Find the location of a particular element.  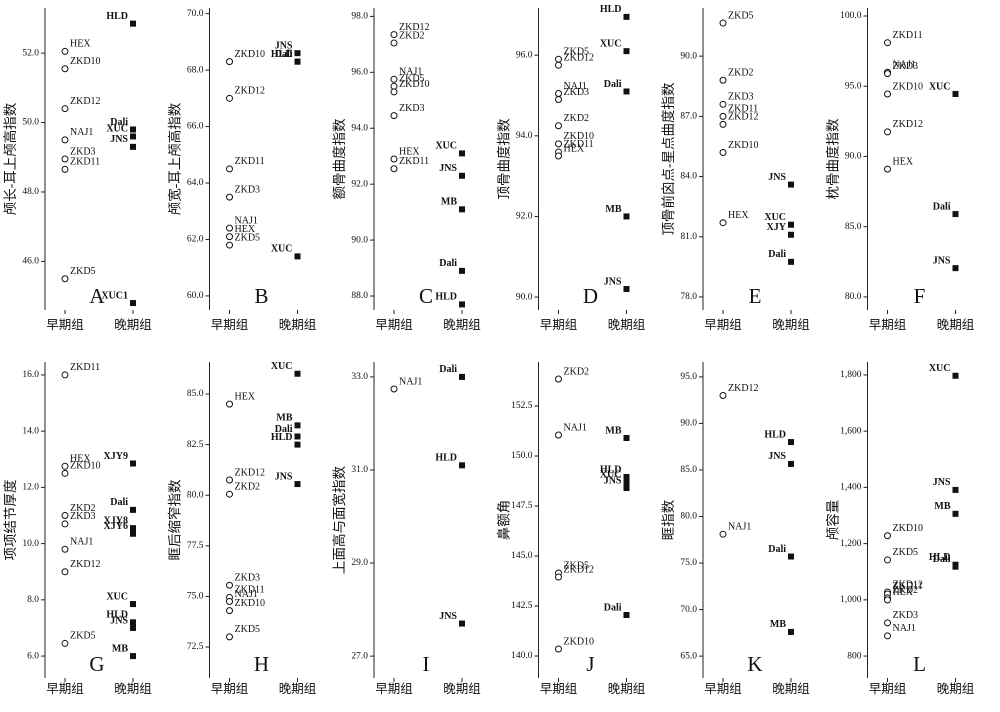

y-tick-label: 77.5 is located at coordinates (195, 546).